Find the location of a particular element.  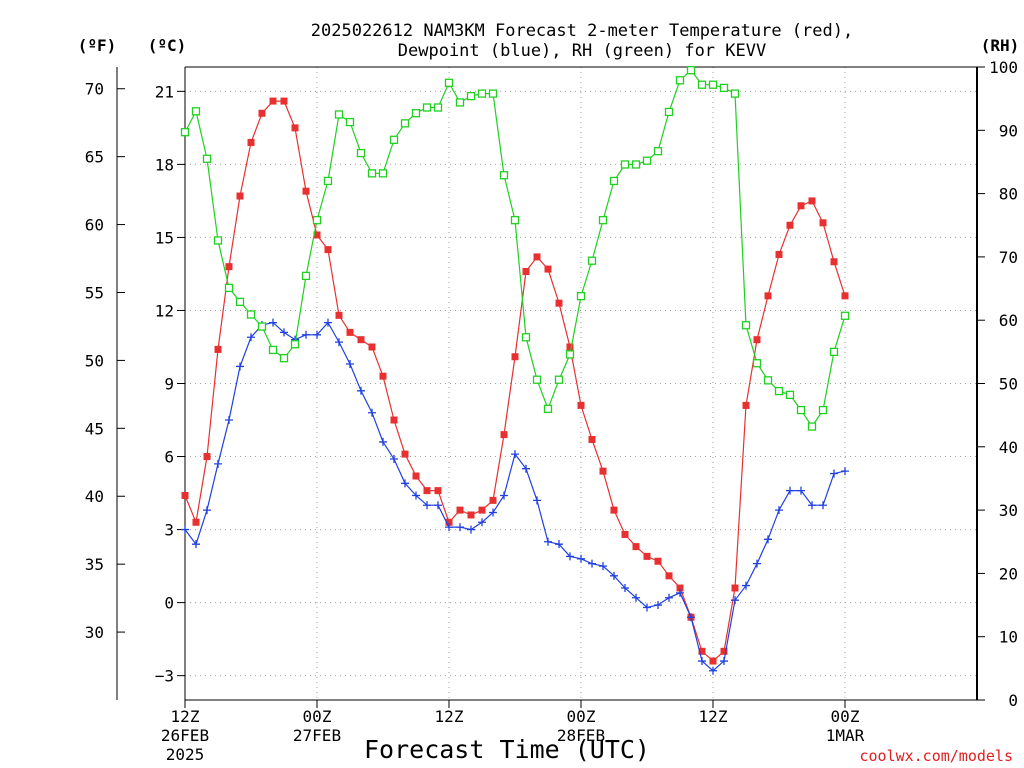

rh-tick-label: 80 is located at coordinates (1008, 194).